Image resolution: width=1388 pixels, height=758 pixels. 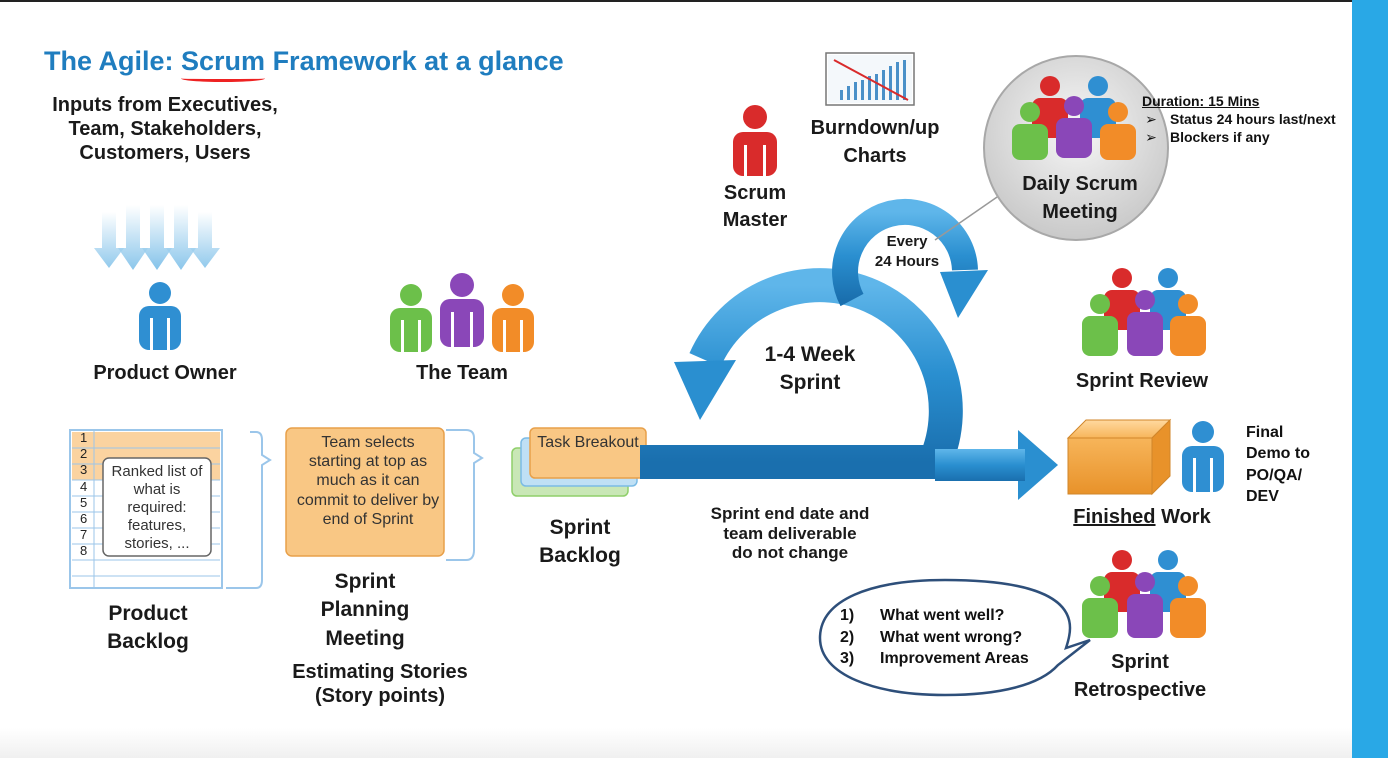 What do you see at coordinates (755, 193) in the screenshot?
I see `scrum-master-label-line-1: Scrum` at bounding box center [755, 193].